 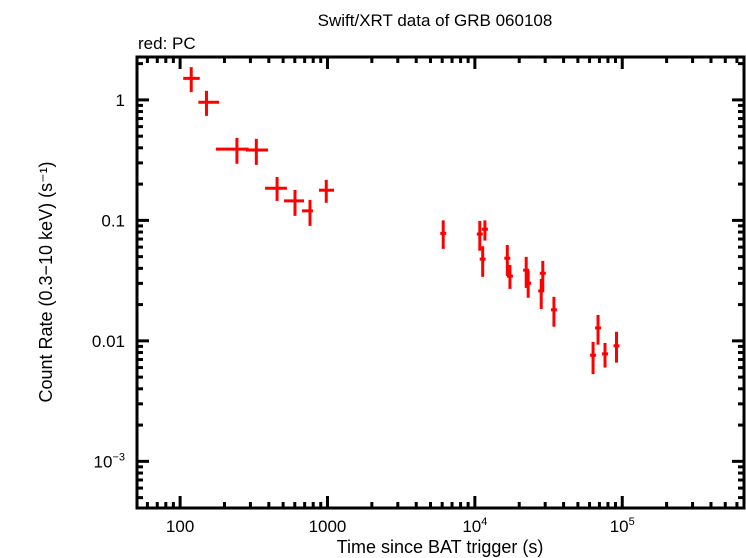 I want to click on x-tick-label: 10⁴, so click(x=474, y=526).